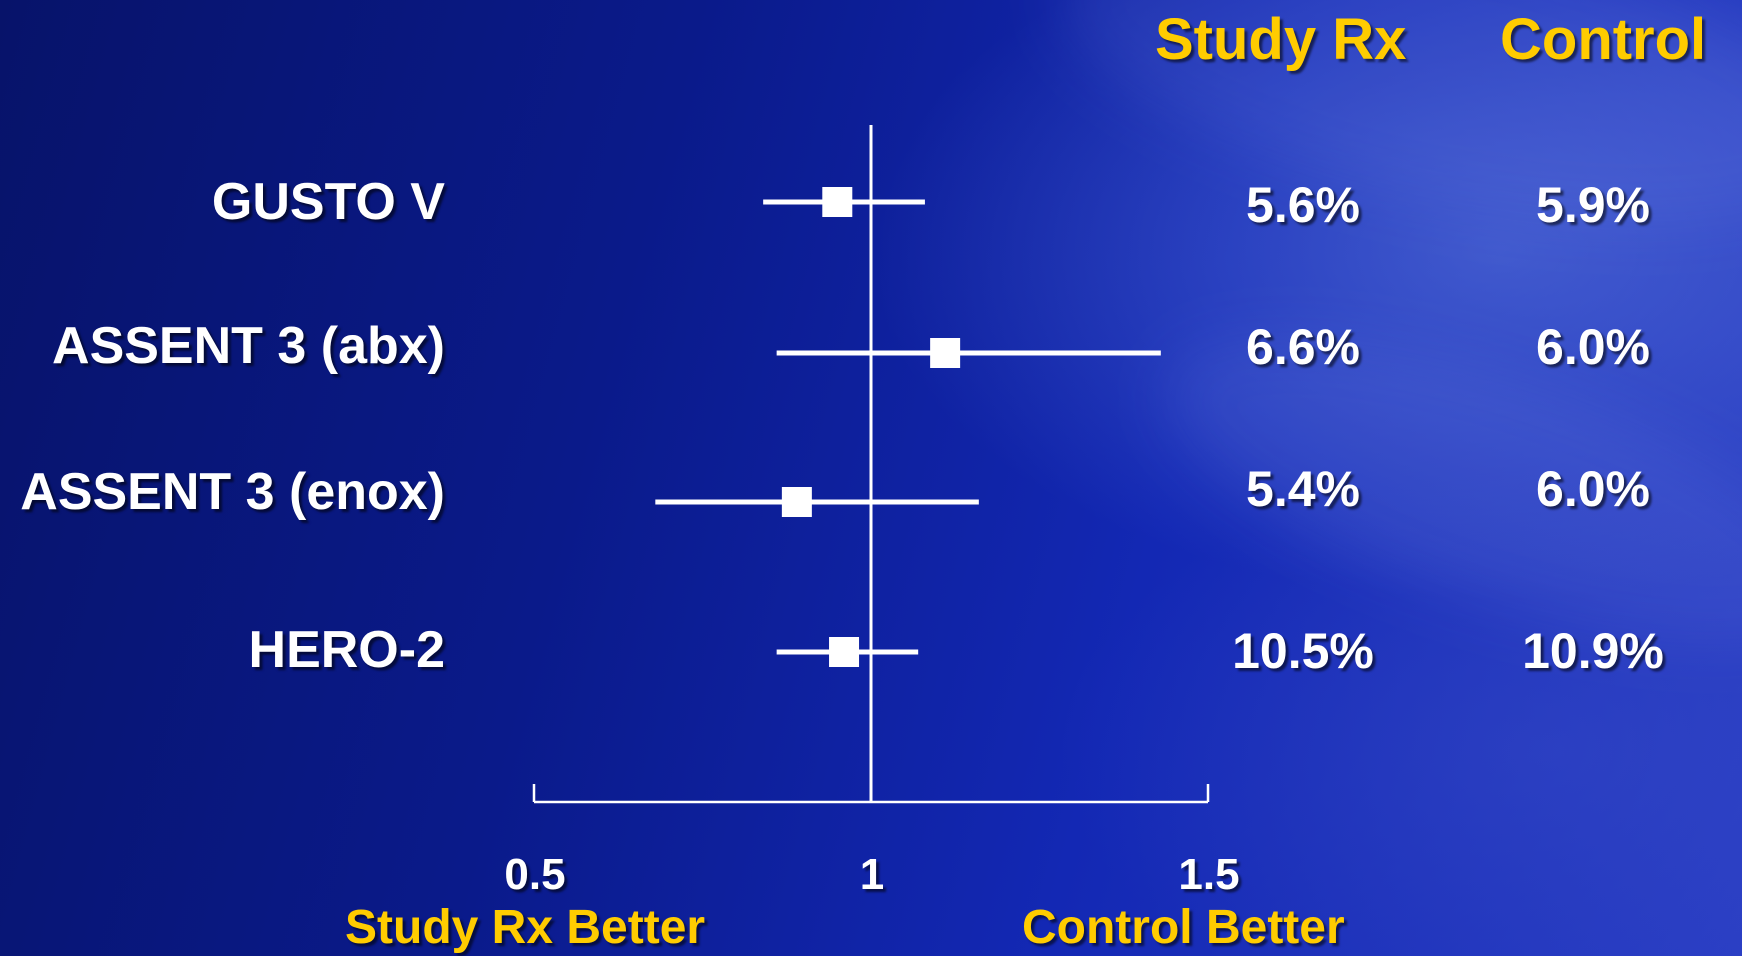 The height and width of the screenshot is (956, 1742). Describe the element at coordinates (1281, 39) in the screenshot. I see `column-header-study-rx: Study Rx` at that location.